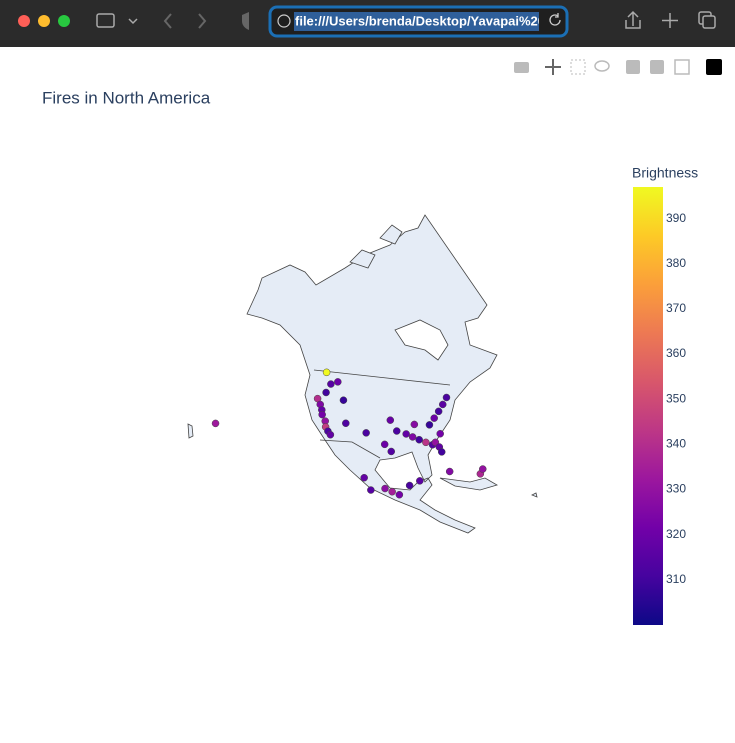  Describe the element at coordinates (676, 444) in the screenshot. I see `colorbar-tick-label: 340` at that location.